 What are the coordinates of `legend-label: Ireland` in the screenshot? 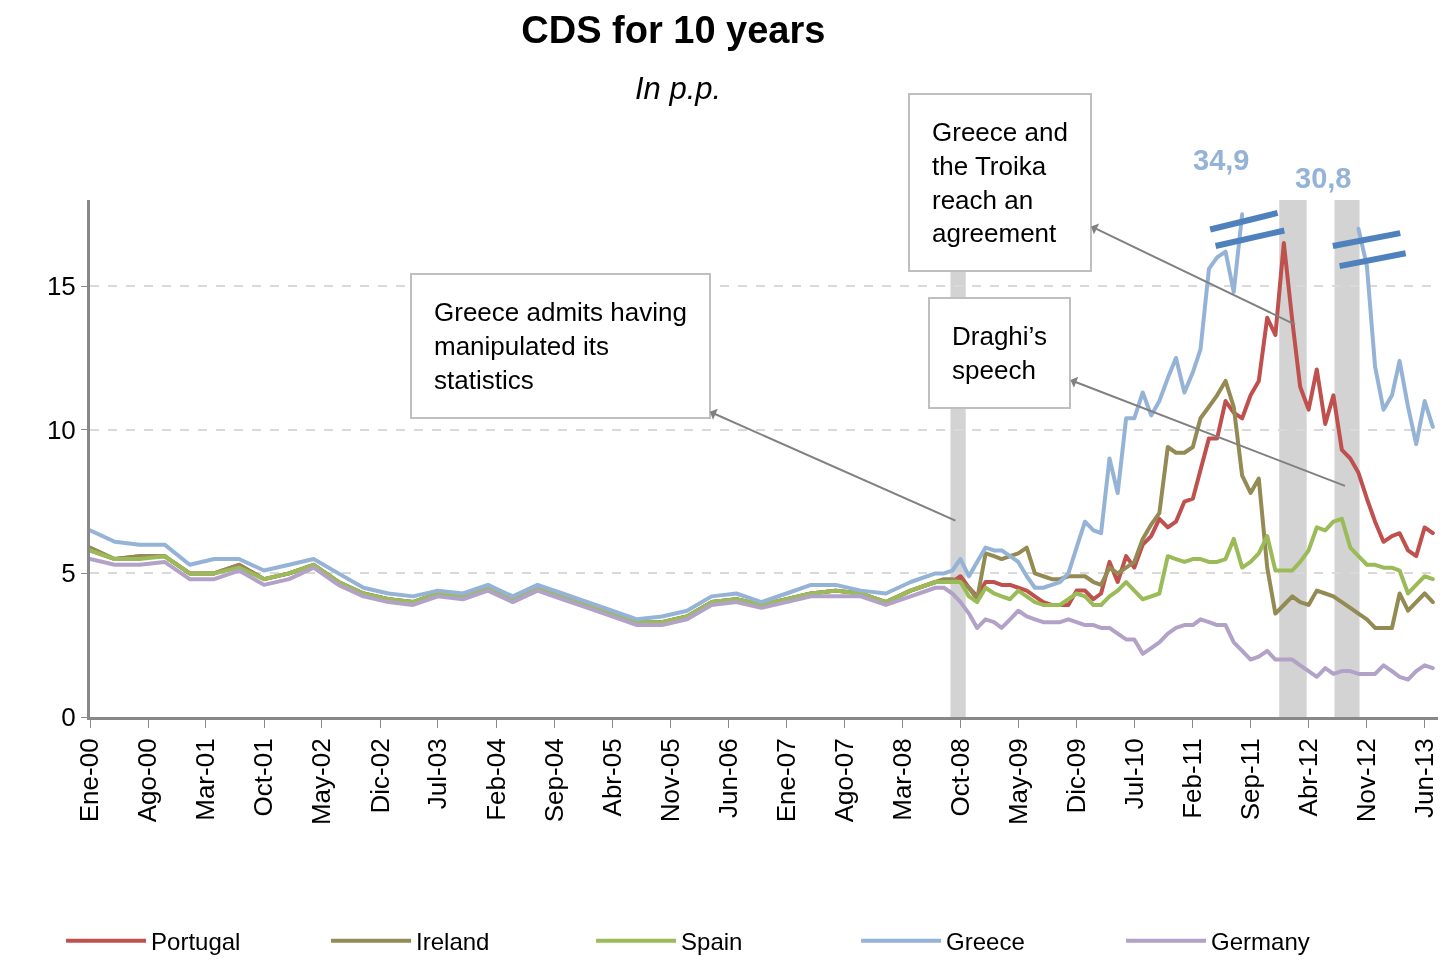 It's located at (453, 942).